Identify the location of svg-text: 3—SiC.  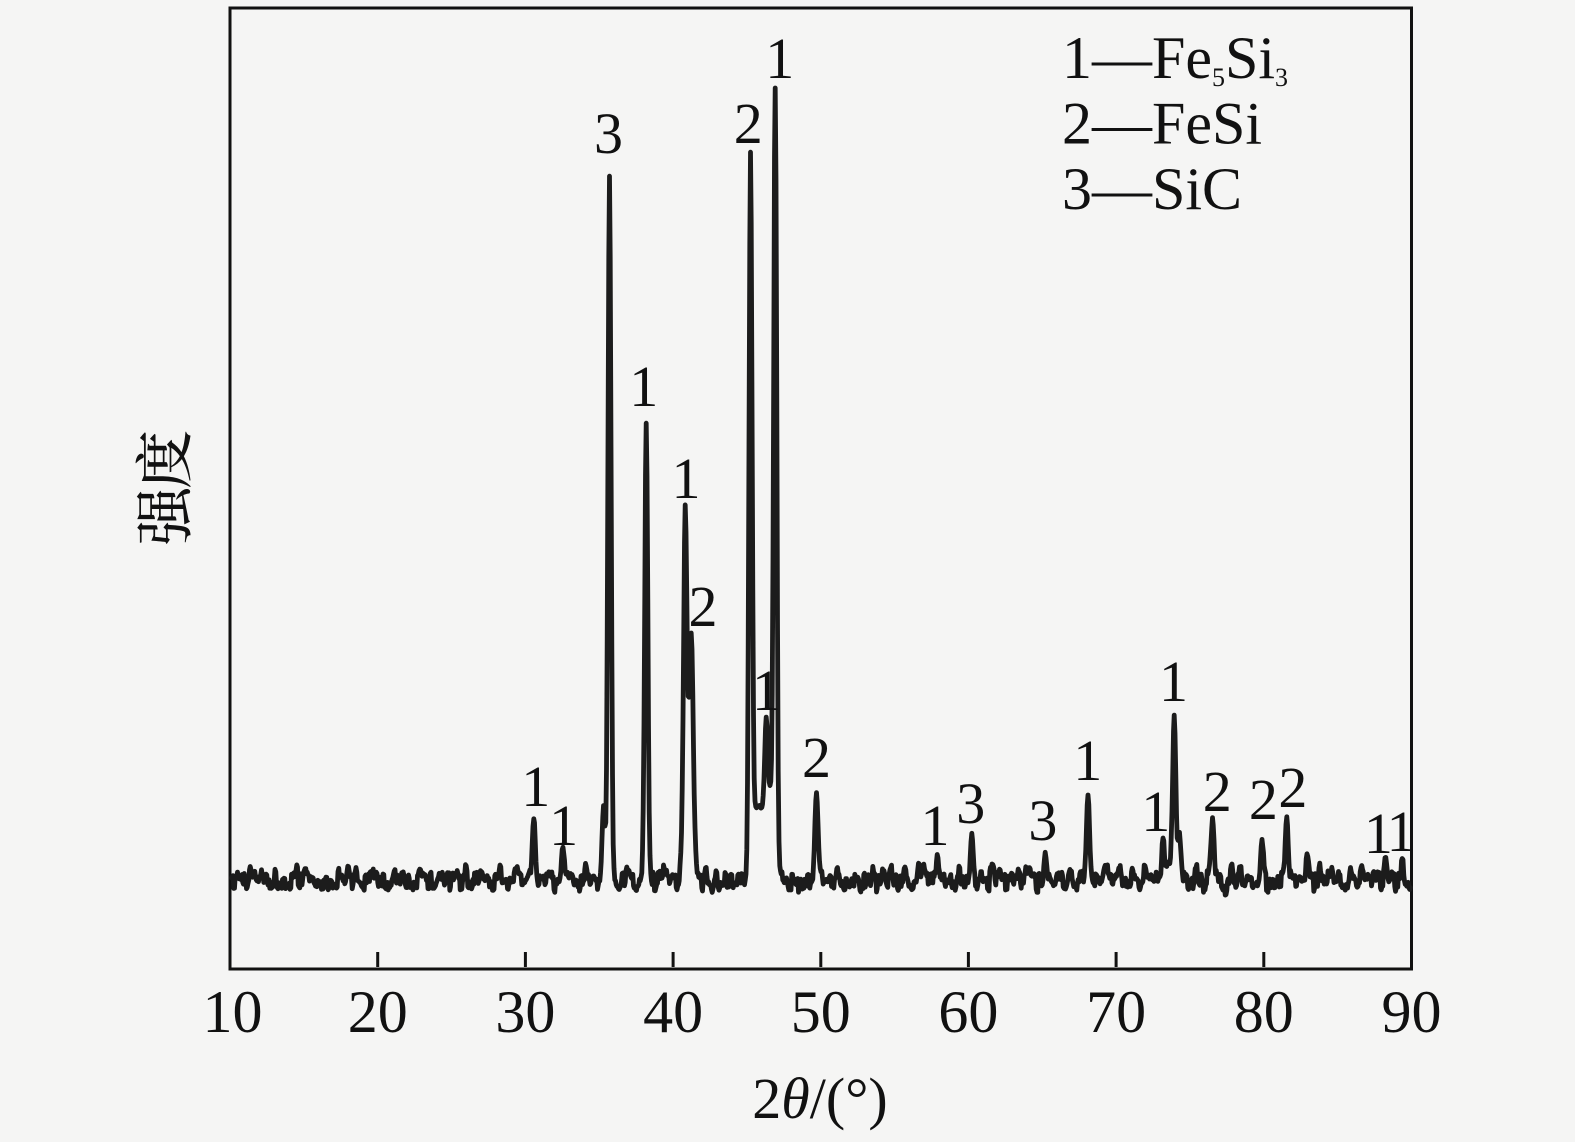
(1152, 189).